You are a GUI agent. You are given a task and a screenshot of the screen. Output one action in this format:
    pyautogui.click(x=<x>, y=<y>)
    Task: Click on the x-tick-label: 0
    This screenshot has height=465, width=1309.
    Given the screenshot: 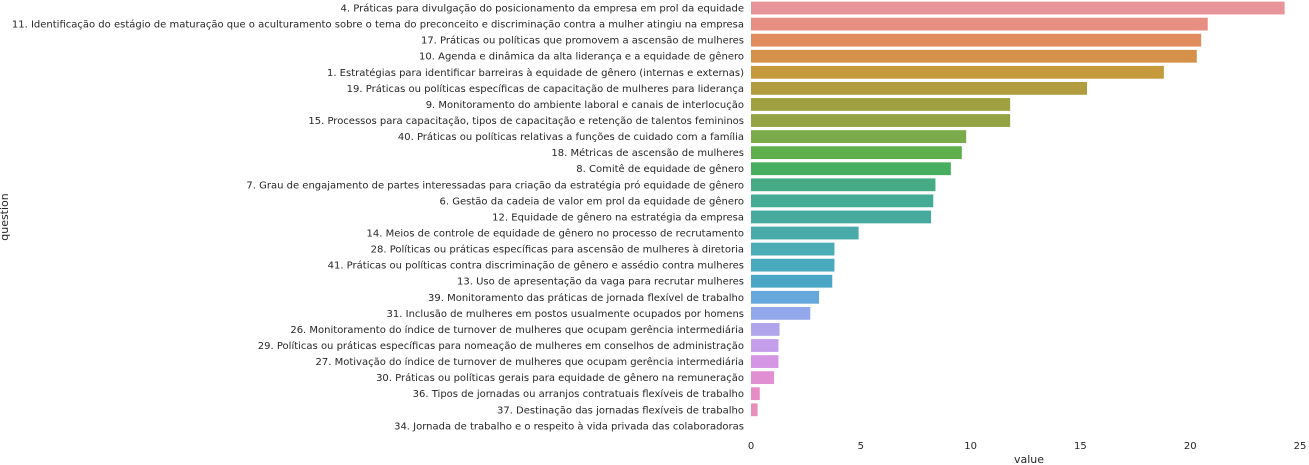 What is the action you would take?
    pyautogui.click(x=751, y=446)
    